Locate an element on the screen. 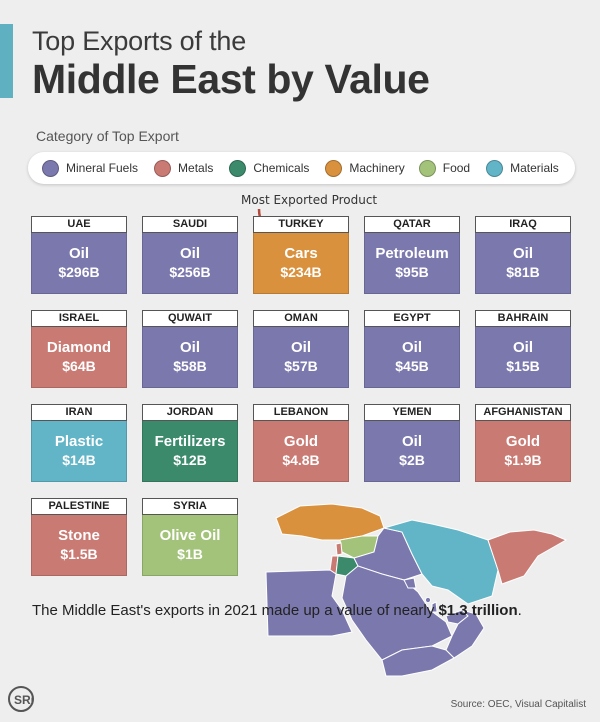 Image resolution: width=600 pixels, height=722 pixels. country-card: OMAN Oil $57B is located at coordinates (301, 349).